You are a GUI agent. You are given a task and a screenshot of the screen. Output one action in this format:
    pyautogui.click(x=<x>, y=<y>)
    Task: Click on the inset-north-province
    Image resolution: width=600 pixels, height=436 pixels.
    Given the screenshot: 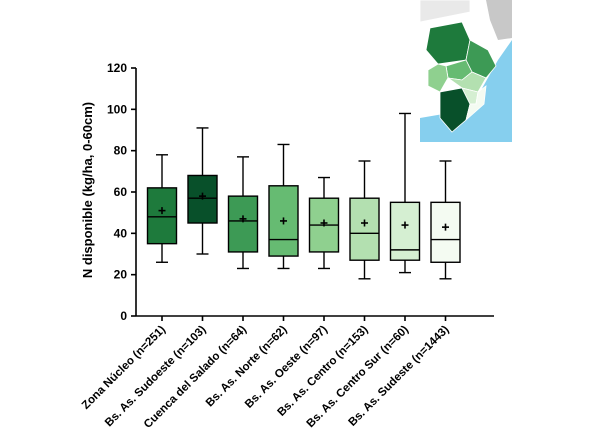 What is the action you would take?
    pyautogui.click(x=445, y=11)
    